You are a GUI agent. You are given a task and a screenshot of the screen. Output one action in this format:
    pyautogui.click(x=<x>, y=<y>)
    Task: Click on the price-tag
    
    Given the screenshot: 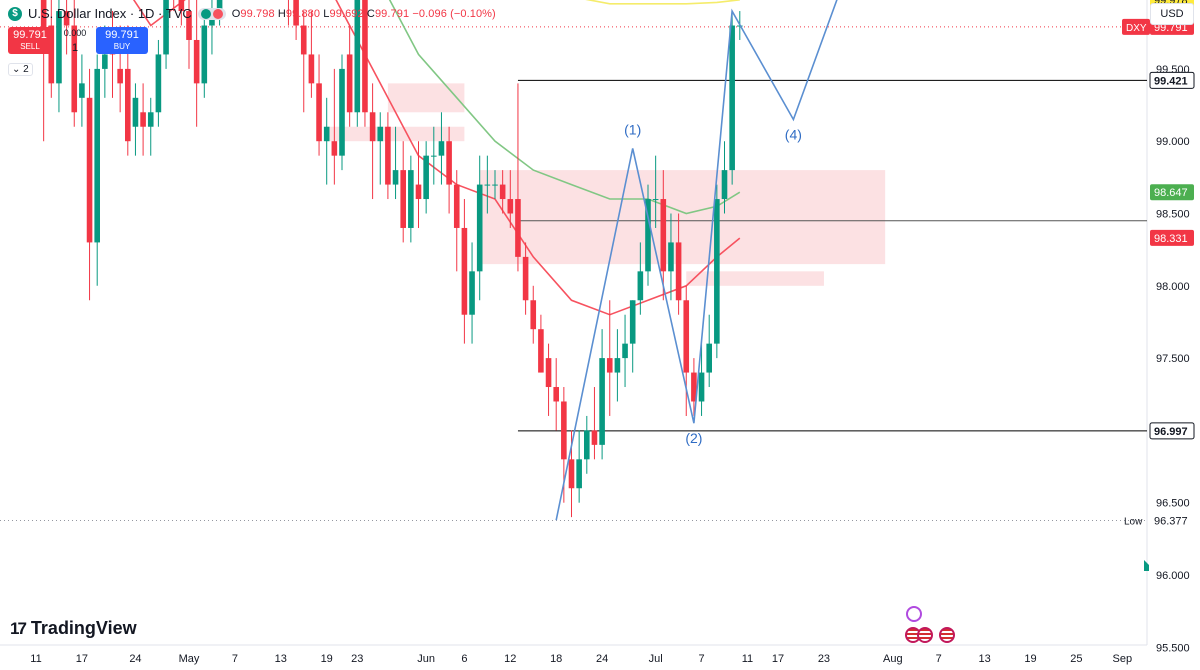 What is the action you would take?
    pyautogui.click(x=1172, y=520)
    